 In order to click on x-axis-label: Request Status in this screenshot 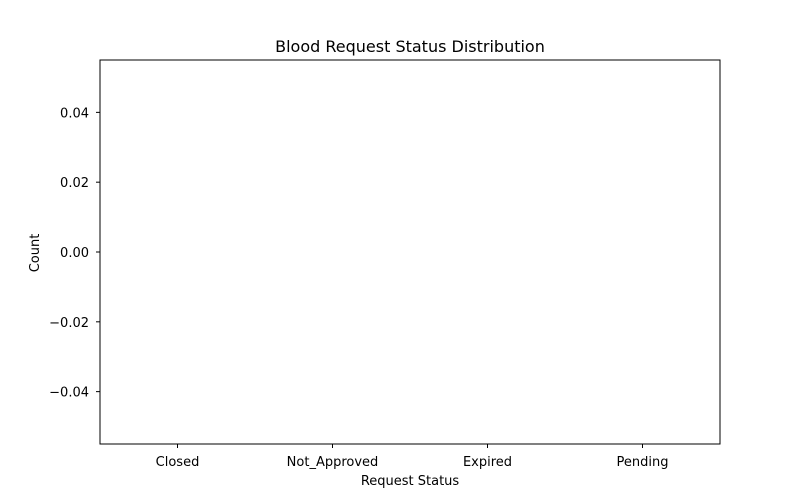, I will do `click(410, 481)`.